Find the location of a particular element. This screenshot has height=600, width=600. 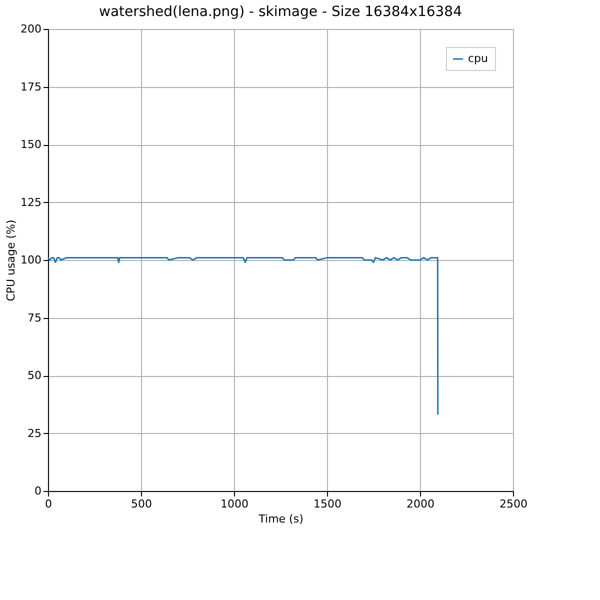

x-tick-label: 0 is located at coordinates (48, 504).